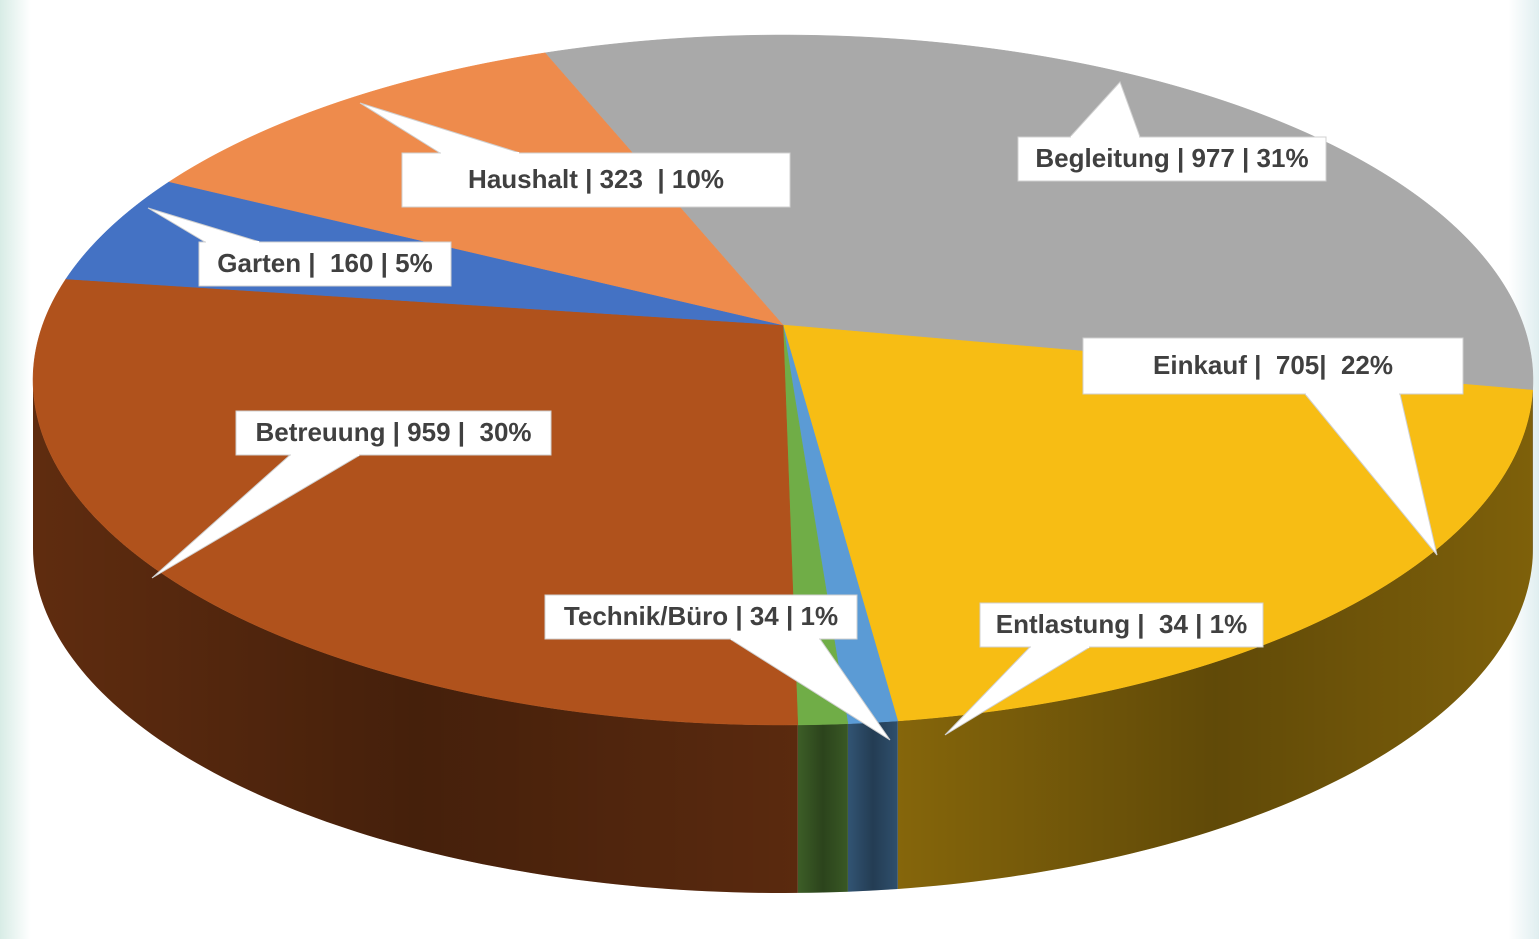 This screenshot has height=939, width=1539. I want to click on data-label: Haushalt | 323 | 10%, so click(596, 179).